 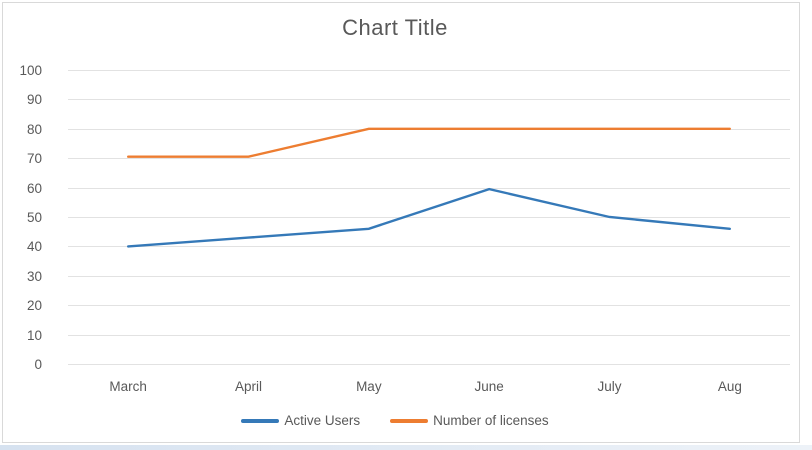 What do you see at coordinates (38, 364) in the screenshot?
I see `y-tick-label: 0` at bounding box center [38, 364].